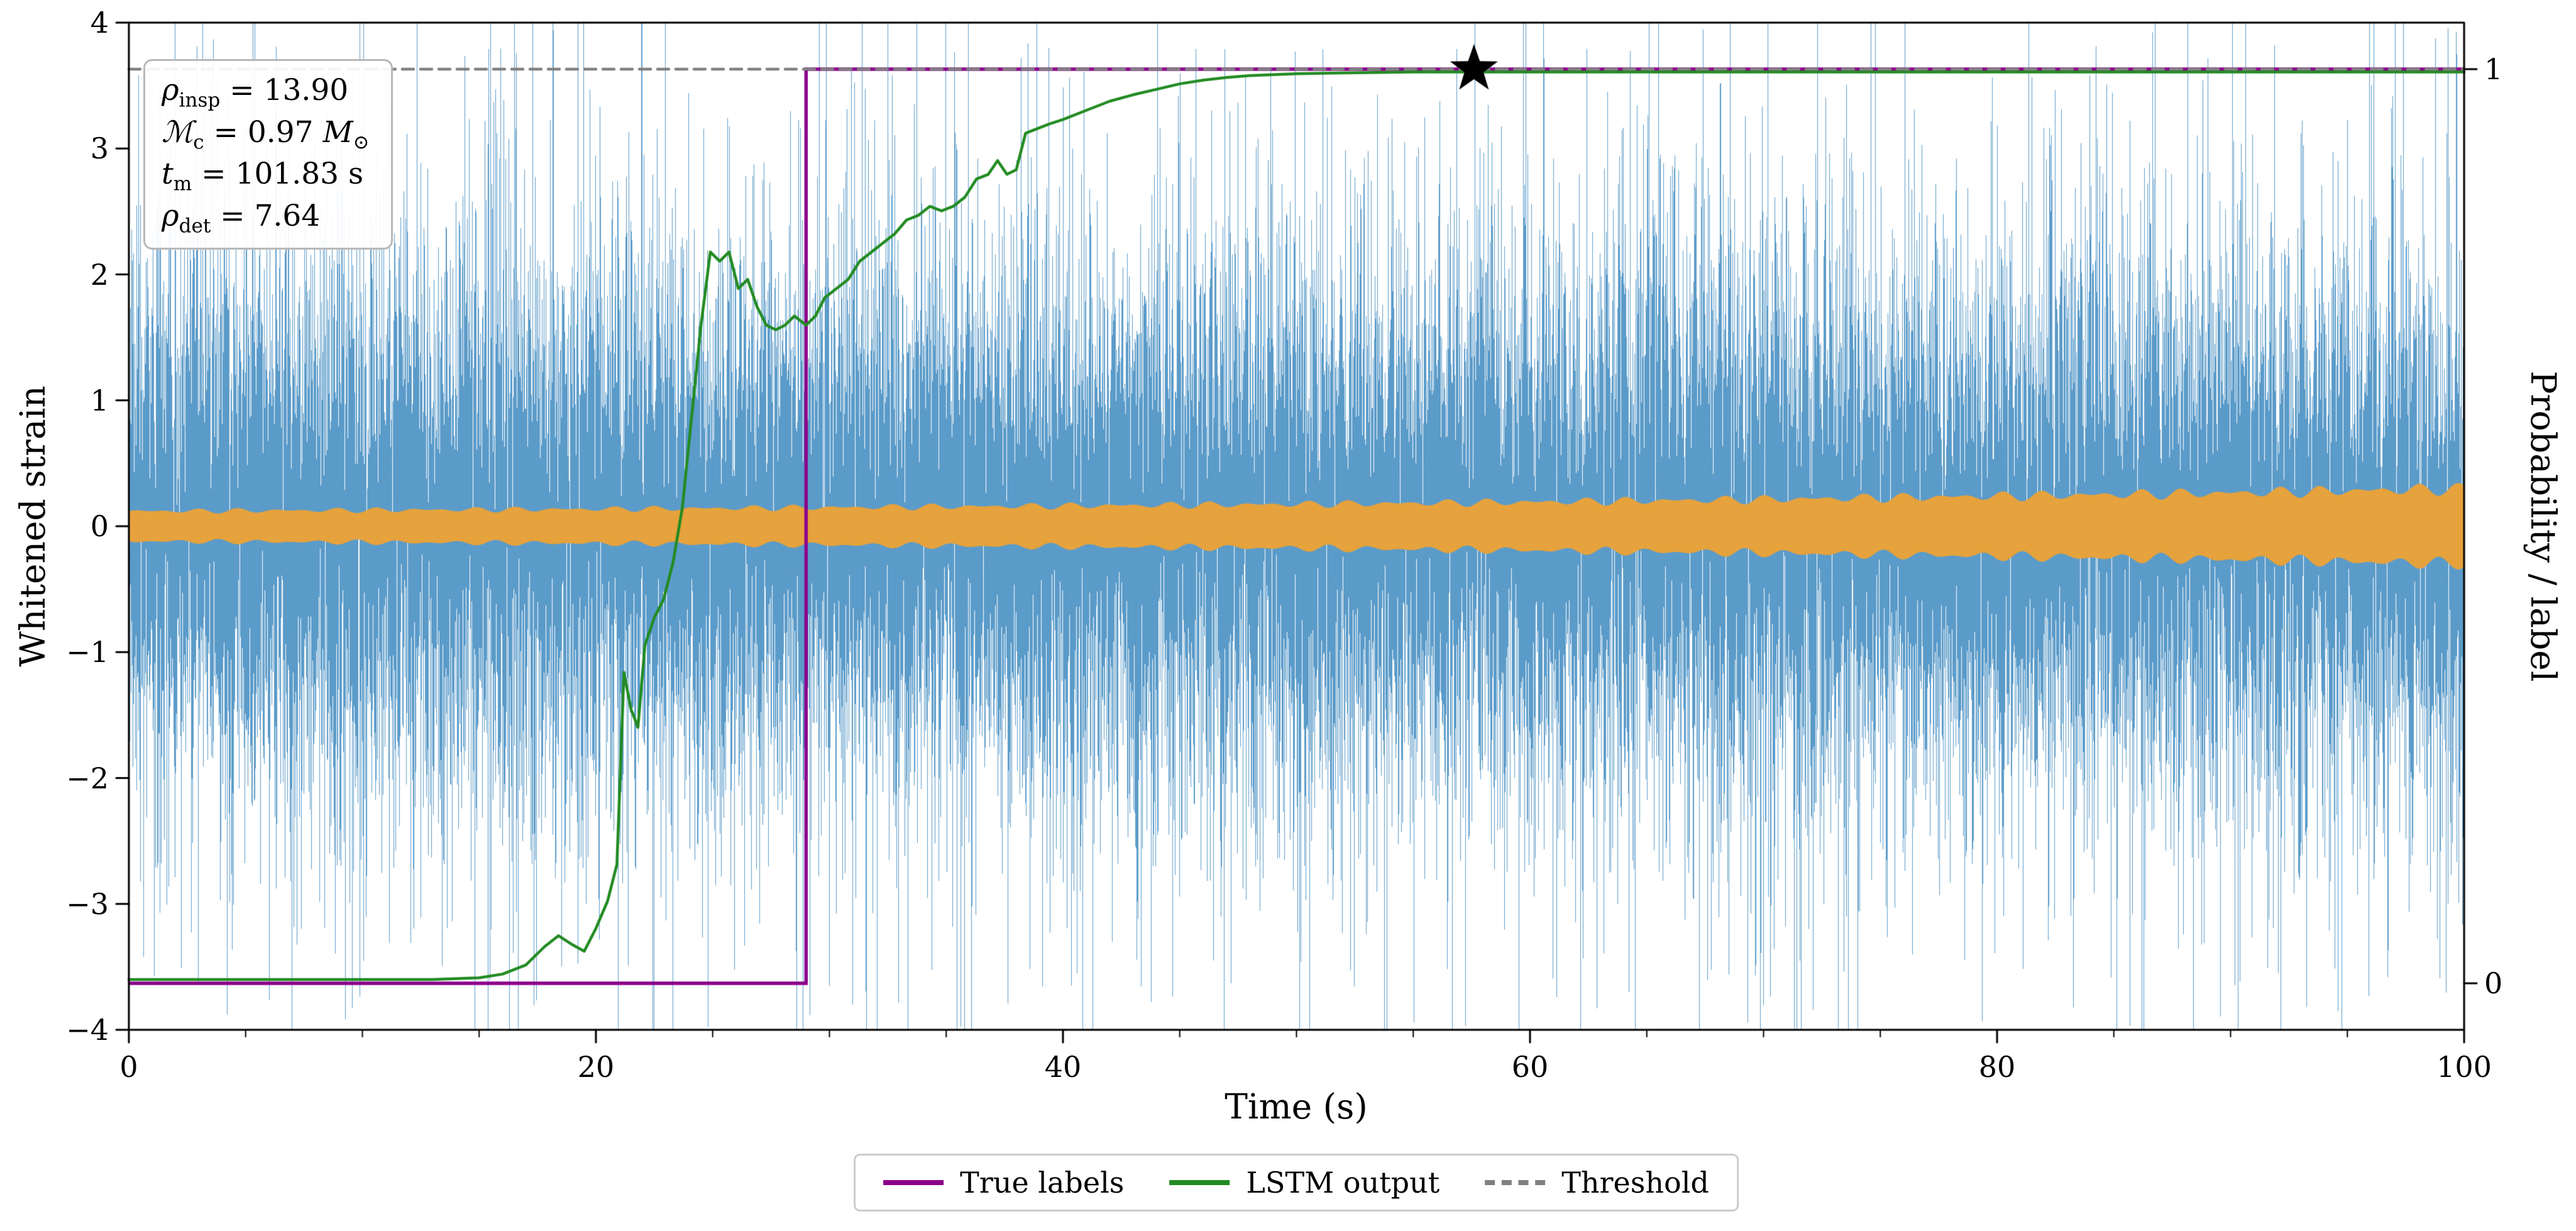  Describe the element at coordinates (1635, 1183) in the screenshot. I see `legend-label: Threshold` at that location.